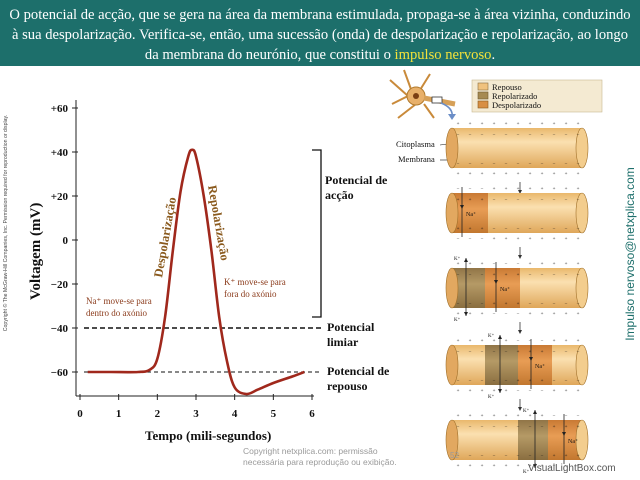  I want to click on y-axis-label: Voltagem (mV), so click(36, 251).